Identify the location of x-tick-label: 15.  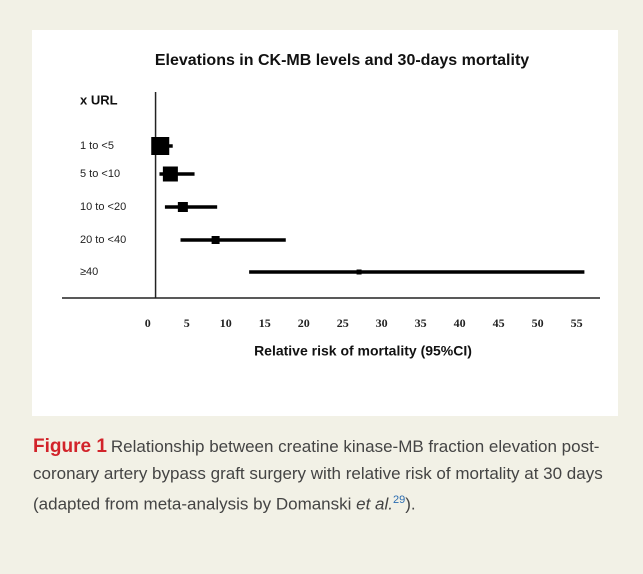
(265, 323).